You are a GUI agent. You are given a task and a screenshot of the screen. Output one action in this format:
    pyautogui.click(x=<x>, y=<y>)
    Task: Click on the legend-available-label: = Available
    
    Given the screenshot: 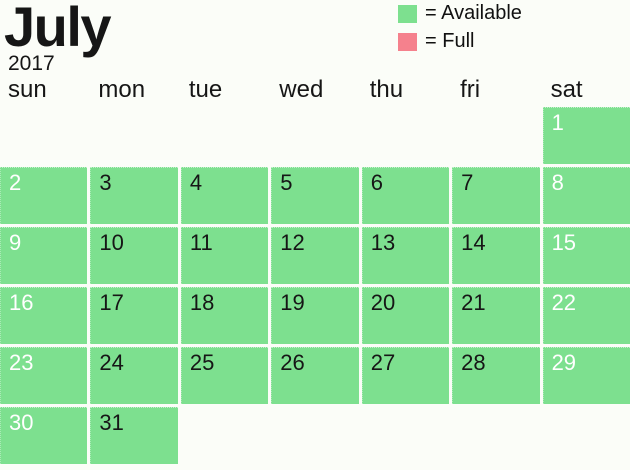 What is the action you would take?
    pyautogui.click(x=473, y=13)
    